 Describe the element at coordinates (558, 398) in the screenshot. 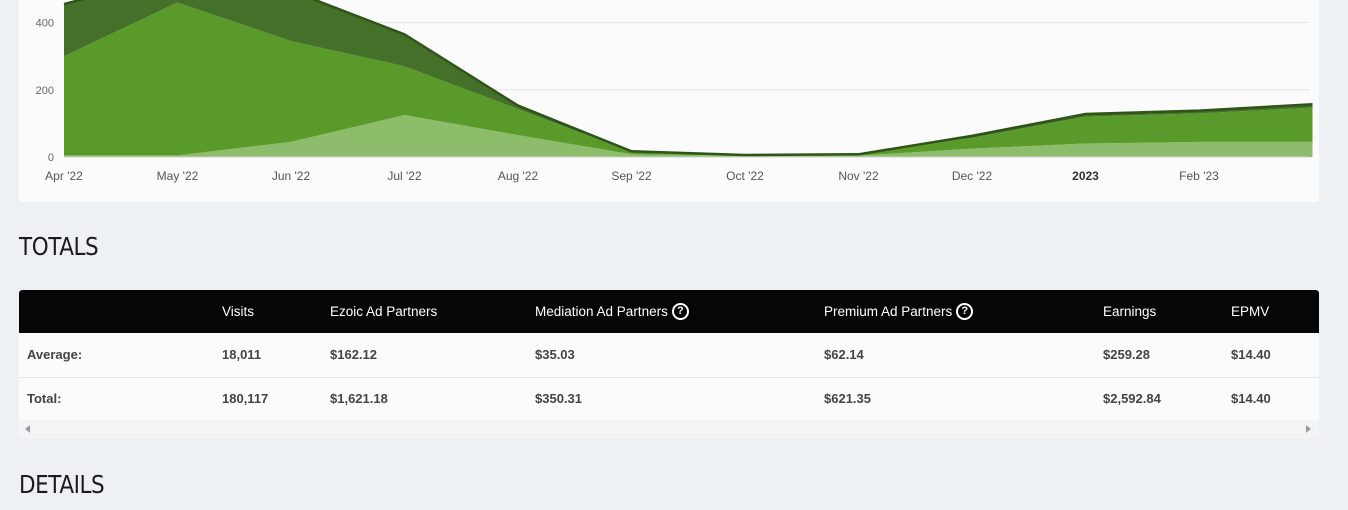

I see `cell-mediation: $350.31` at that location.